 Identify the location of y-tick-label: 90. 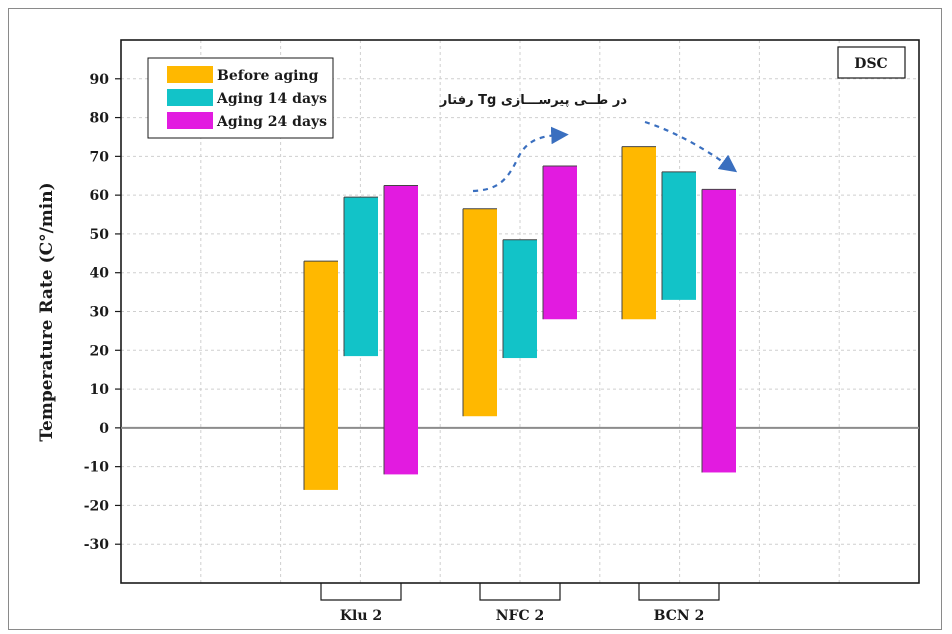
(100, 80).